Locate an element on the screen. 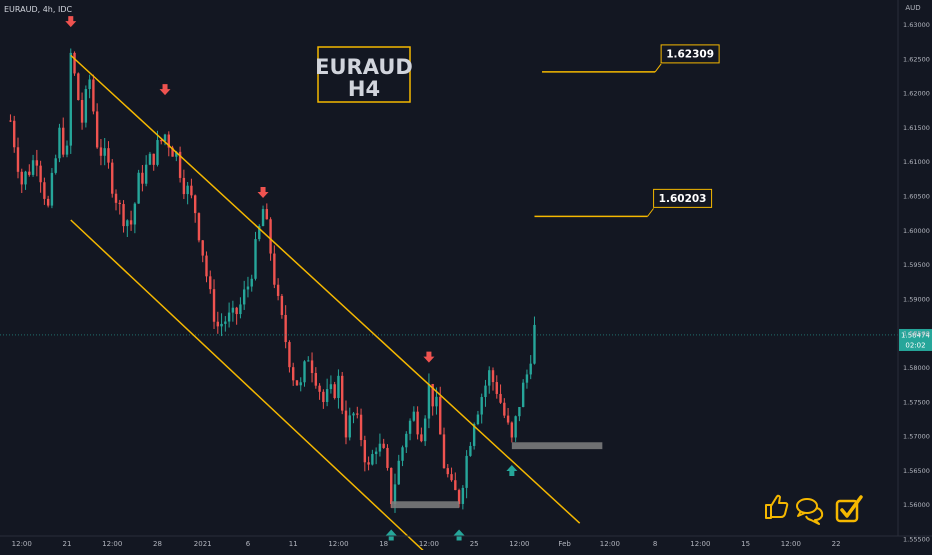 The width and height of the screenshot is (932, 555). price-tick-label: 1.58000 is located at coordinates (916, 368).